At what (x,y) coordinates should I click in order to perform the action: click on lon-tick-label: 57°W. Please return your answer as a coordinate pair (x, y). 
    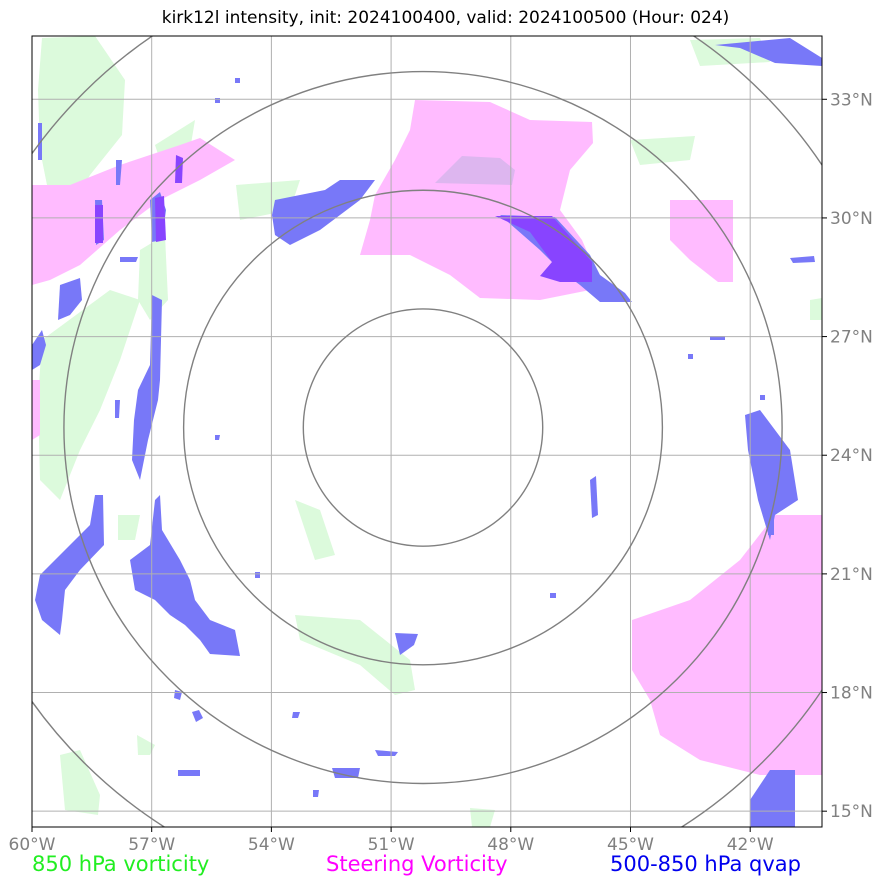
    Looking at the image, I should click on (151, 845).